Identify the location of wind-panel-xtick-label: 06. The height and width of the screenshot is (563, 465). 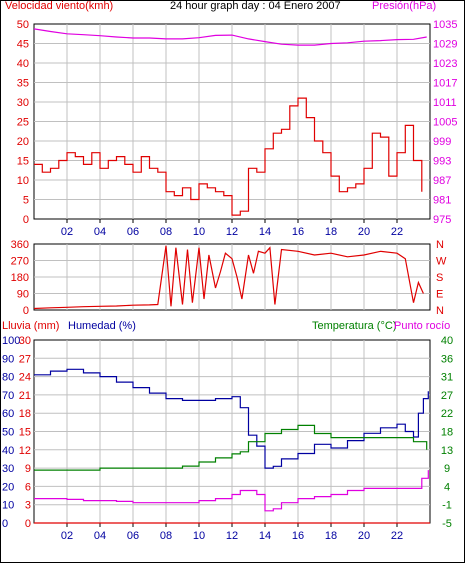
(133, 232).